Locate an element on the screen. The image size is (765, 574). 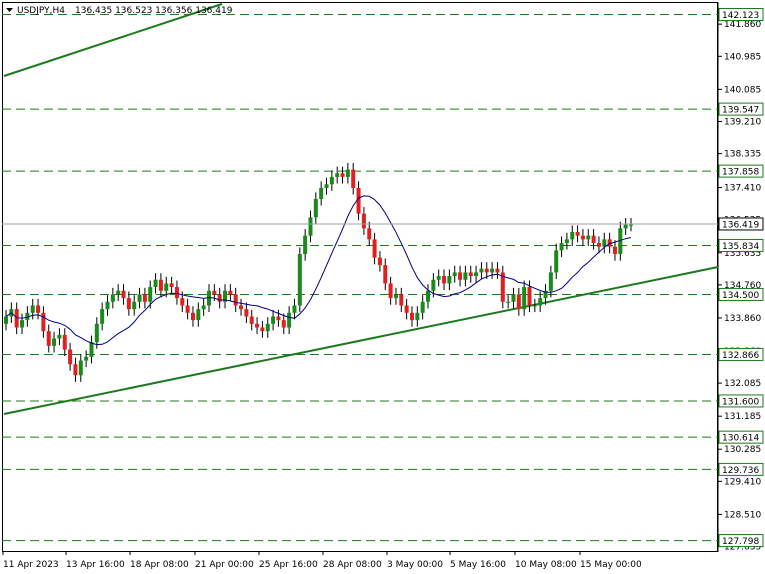
dropdown-triangle-icon is located at coordinates (9, 10).